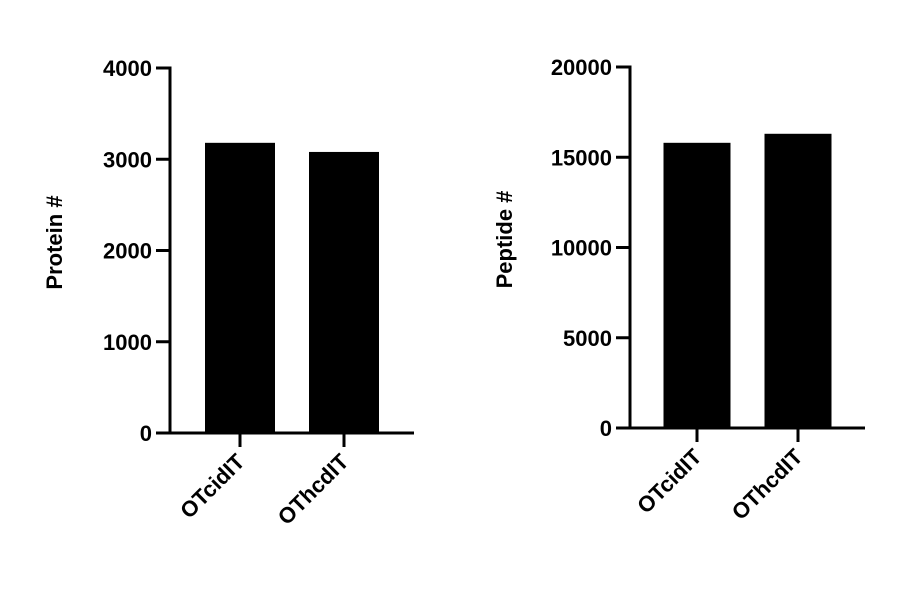 The width and height of the screenshot is (902, 596). I want to click on y-axis-title: Peptide #, so click(504, 240).